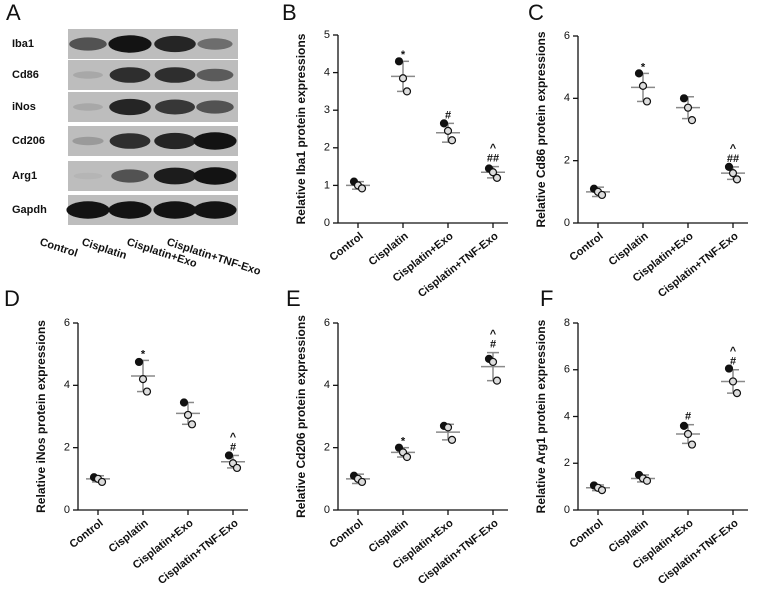 This screenshot has width=766, height=591. What do you see at coordinates (23, 44) in the screenshot?
I see `blot-row-label: Iba1` at bounding box center [23, 44].